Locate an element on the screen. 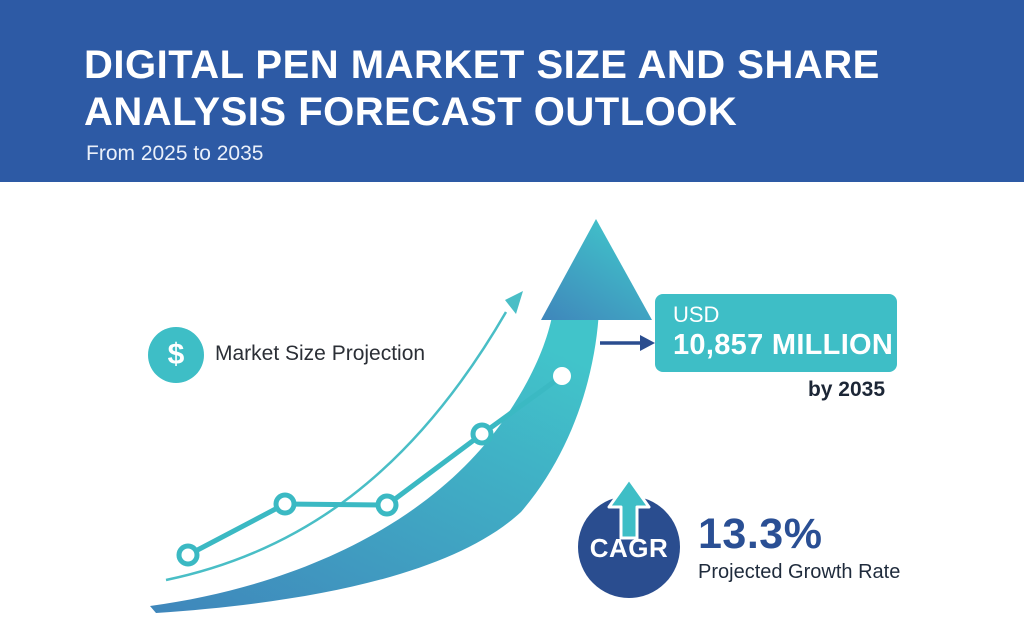 Image resolution: width=1024 pixels, height=643 pixels. page-title-line1: DIGITAL PEN MARKET SIZE AND SHARE is located at coordinates (482, 65).